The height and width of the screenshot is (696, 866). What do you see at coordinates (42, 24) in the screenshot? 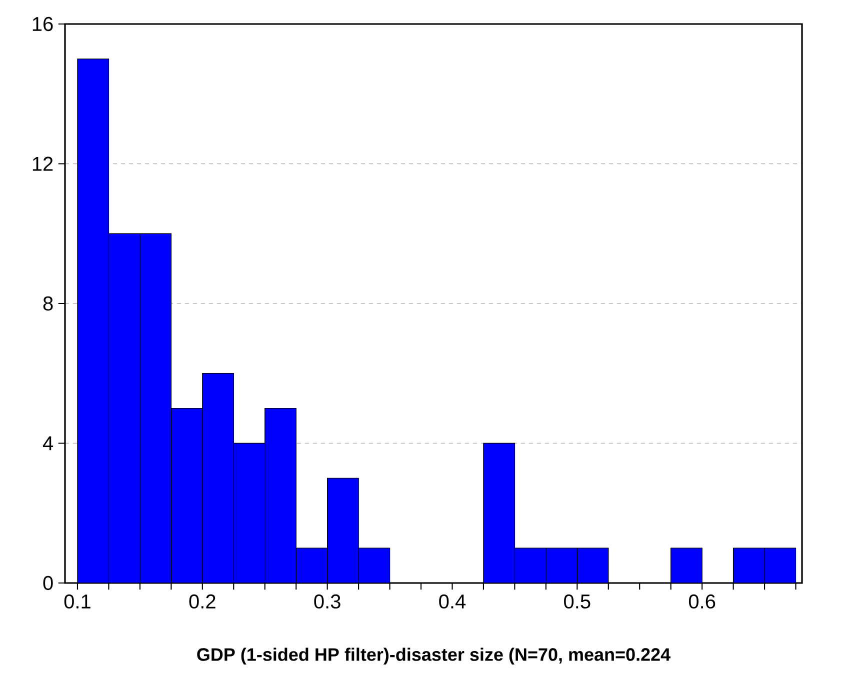
I see `y-tick-label: 16` at bounding box center [42, 24].